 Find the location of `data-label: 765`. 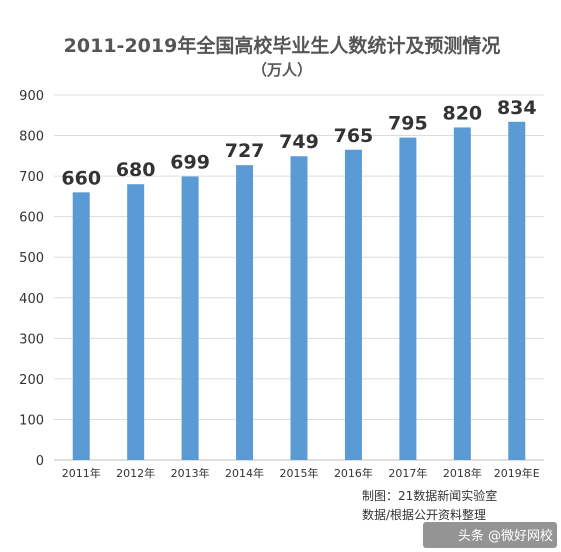

data-label: 765 is located at coordinates (354, 136).